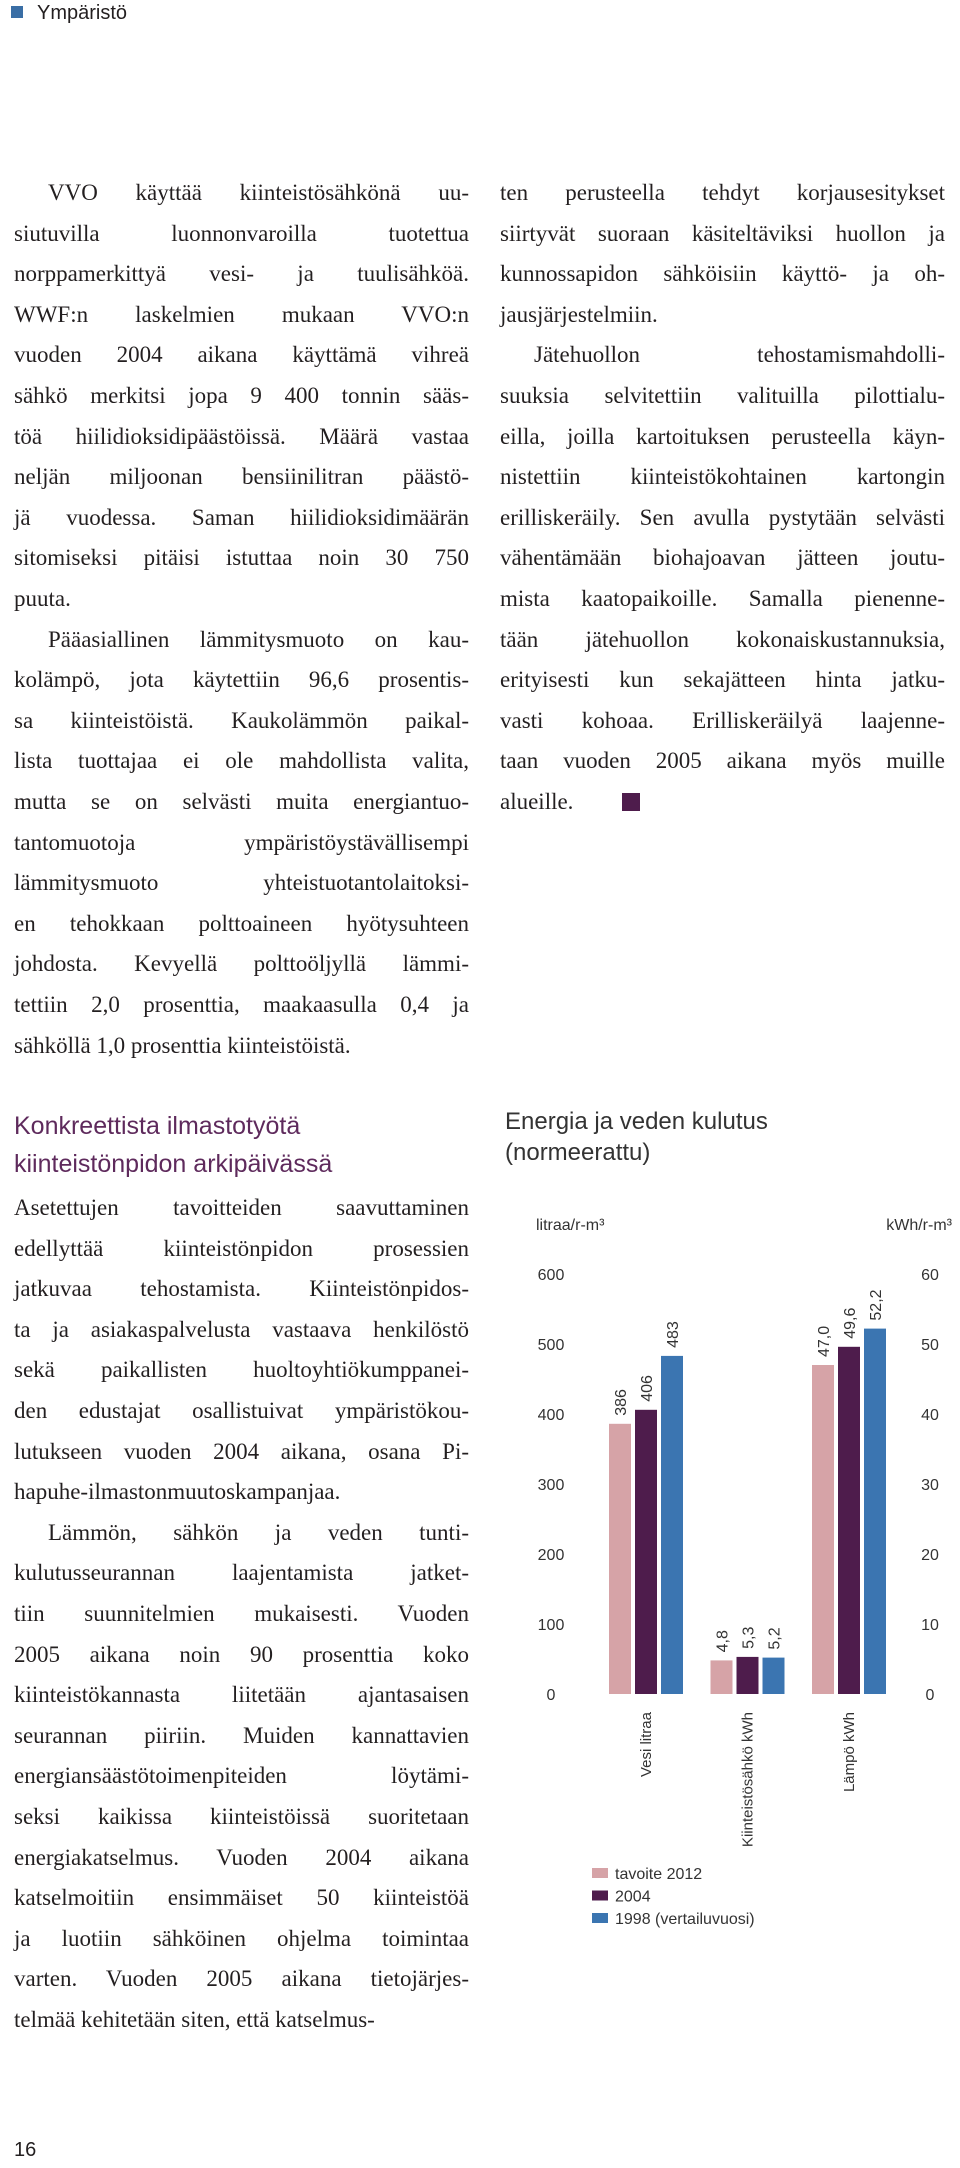  I want to click on y-tick-label: 0, so click(551, 1695).